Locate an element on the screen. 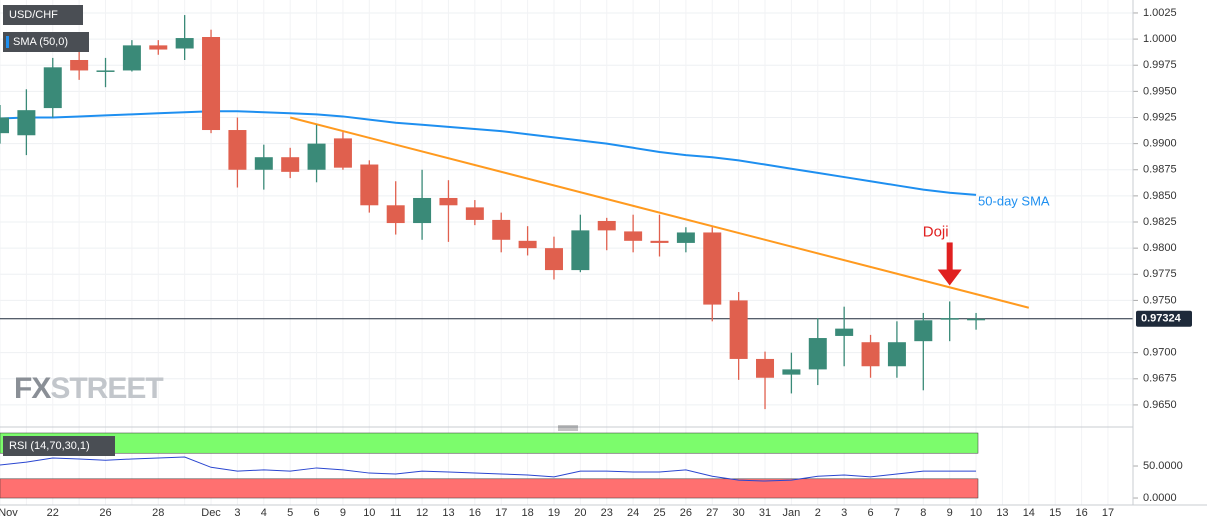 This screenshot has width=1207, height=526. y-tick-label: 0.9875 is located at coordinates (1160, 170).